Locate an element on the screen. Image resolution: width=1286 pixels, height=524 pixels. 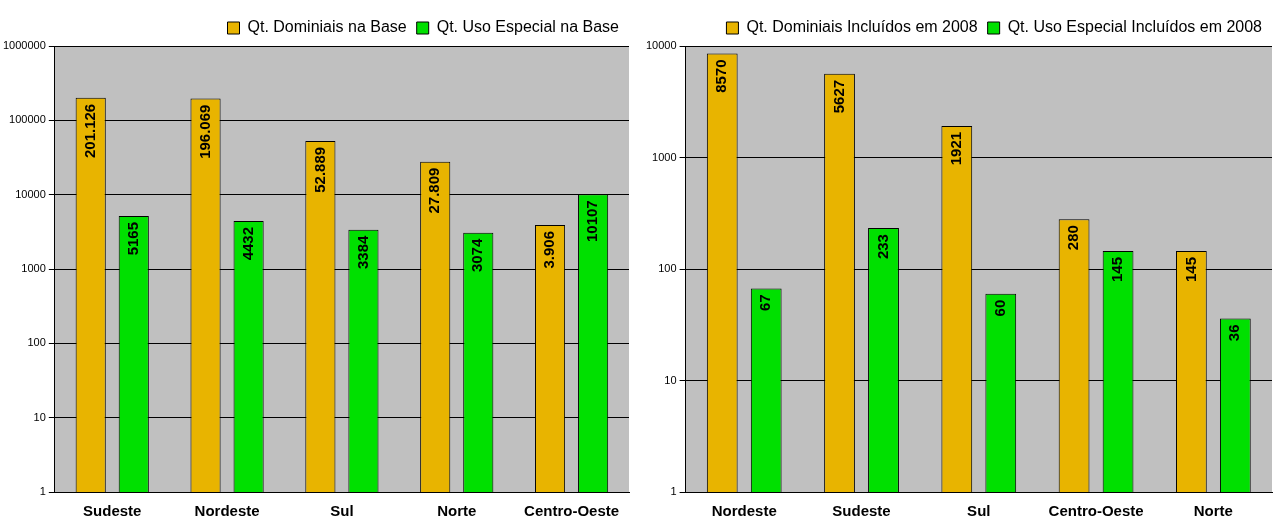
data-label: 3.906 is located at coordinates (549, 250).